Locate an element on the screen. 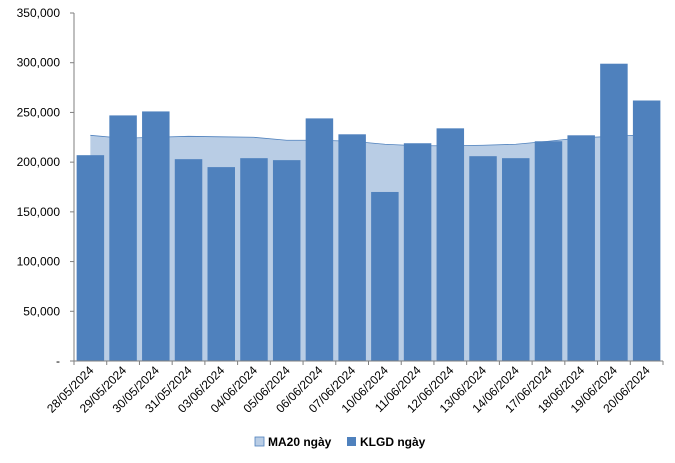 Image resolution: width=675 pixels, height=463 pixels. legend-swatch-klgd is located at coordinates (351, 441).